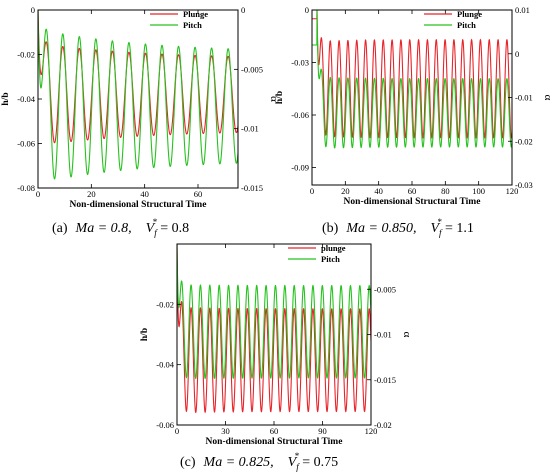  What do you see at coordinates (188, 462) in the screenshot?
I see `caption-letter: (c)` at bounding box center [188, 462].